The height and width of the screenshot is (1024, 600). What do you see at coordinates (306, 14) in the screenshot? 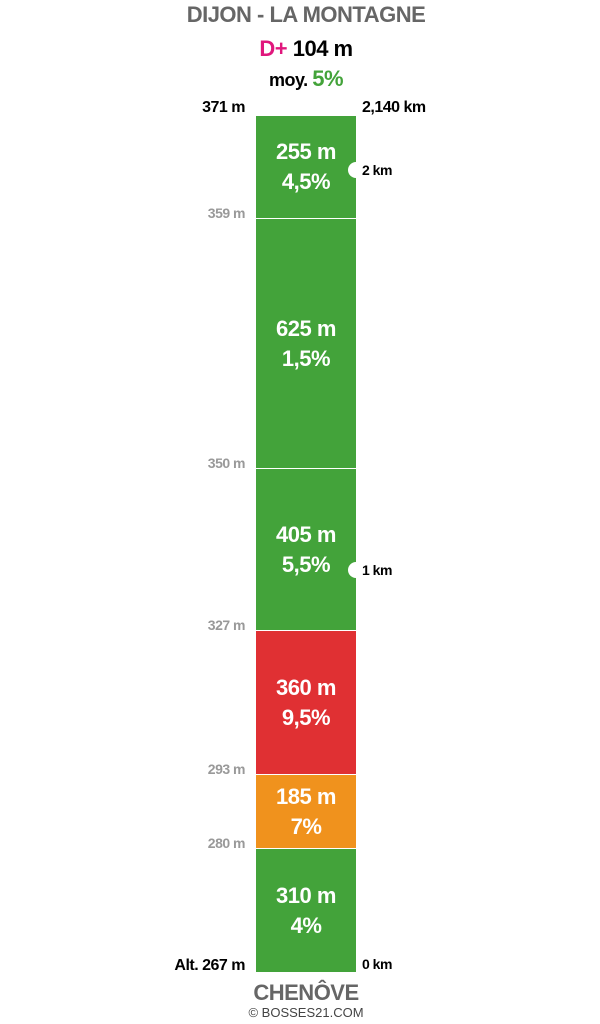
I see `title: DIJON - LA MONTAGNE` at bounding box center [306, 14].